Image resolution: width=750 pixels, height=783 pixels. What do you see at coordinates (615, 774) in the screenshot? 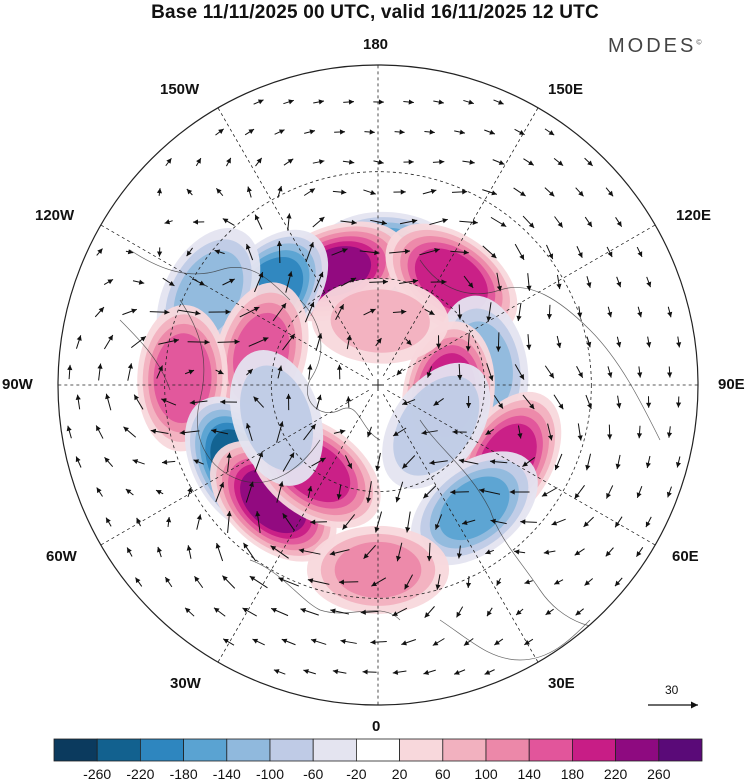
I see `colorbar-tick-label: 220` at bounding box center [615, 774].